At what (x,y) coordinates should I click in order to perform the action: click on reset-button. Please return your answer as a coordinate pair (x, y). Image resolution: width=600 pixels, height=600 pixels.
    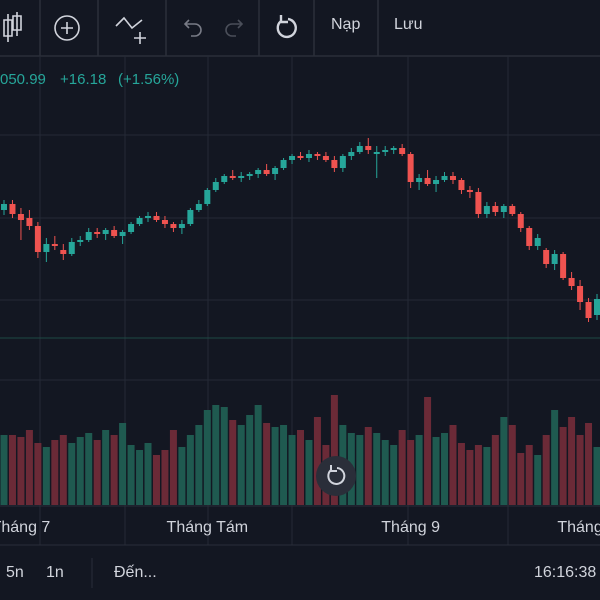
    Looking at the image, I should click on (286, 27).